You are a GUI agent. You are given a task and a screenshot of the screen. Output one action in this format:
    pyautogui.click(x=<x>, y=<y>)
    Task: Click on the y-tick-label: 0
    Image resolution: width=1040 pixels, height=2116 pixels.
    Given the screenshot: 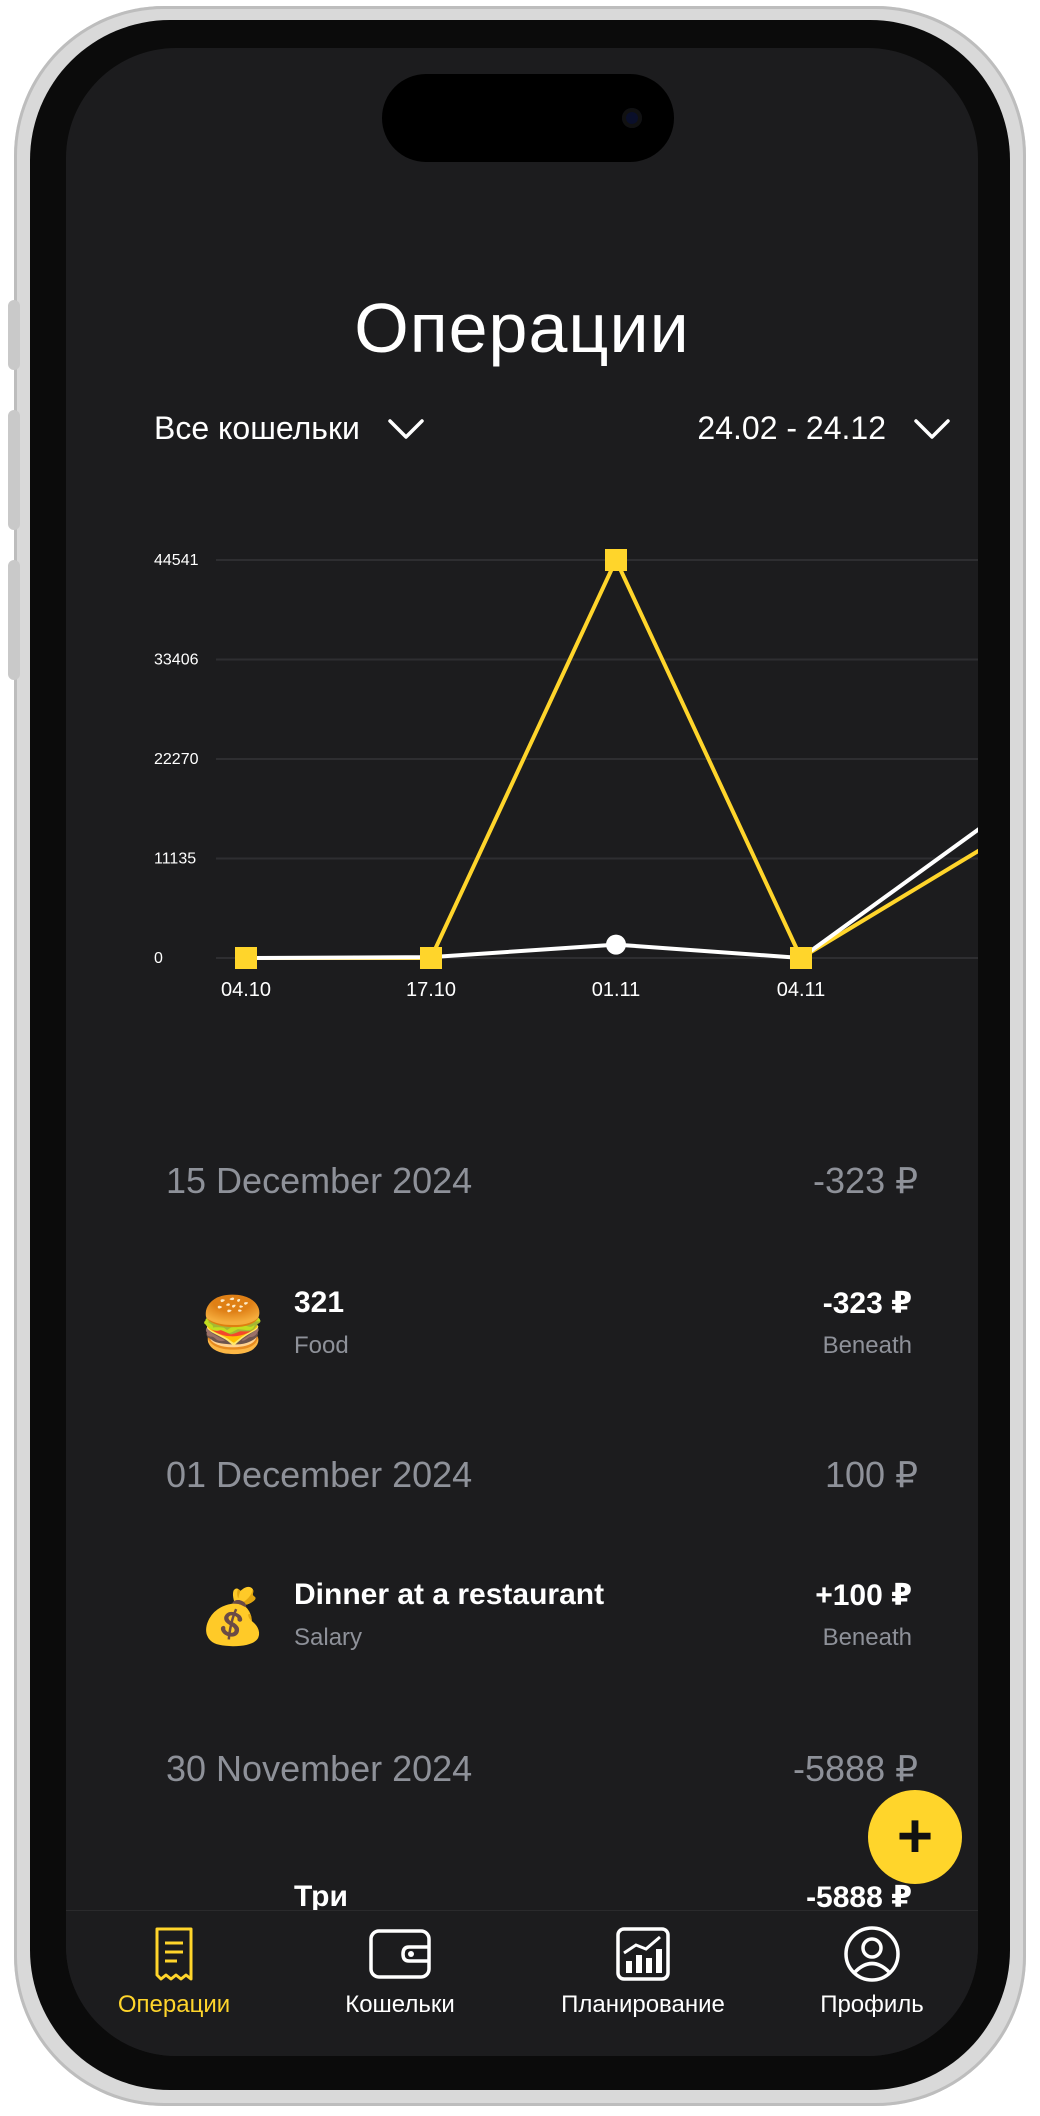 What is the action you would take?
    pyautogui.click(x=158, y=958)
    